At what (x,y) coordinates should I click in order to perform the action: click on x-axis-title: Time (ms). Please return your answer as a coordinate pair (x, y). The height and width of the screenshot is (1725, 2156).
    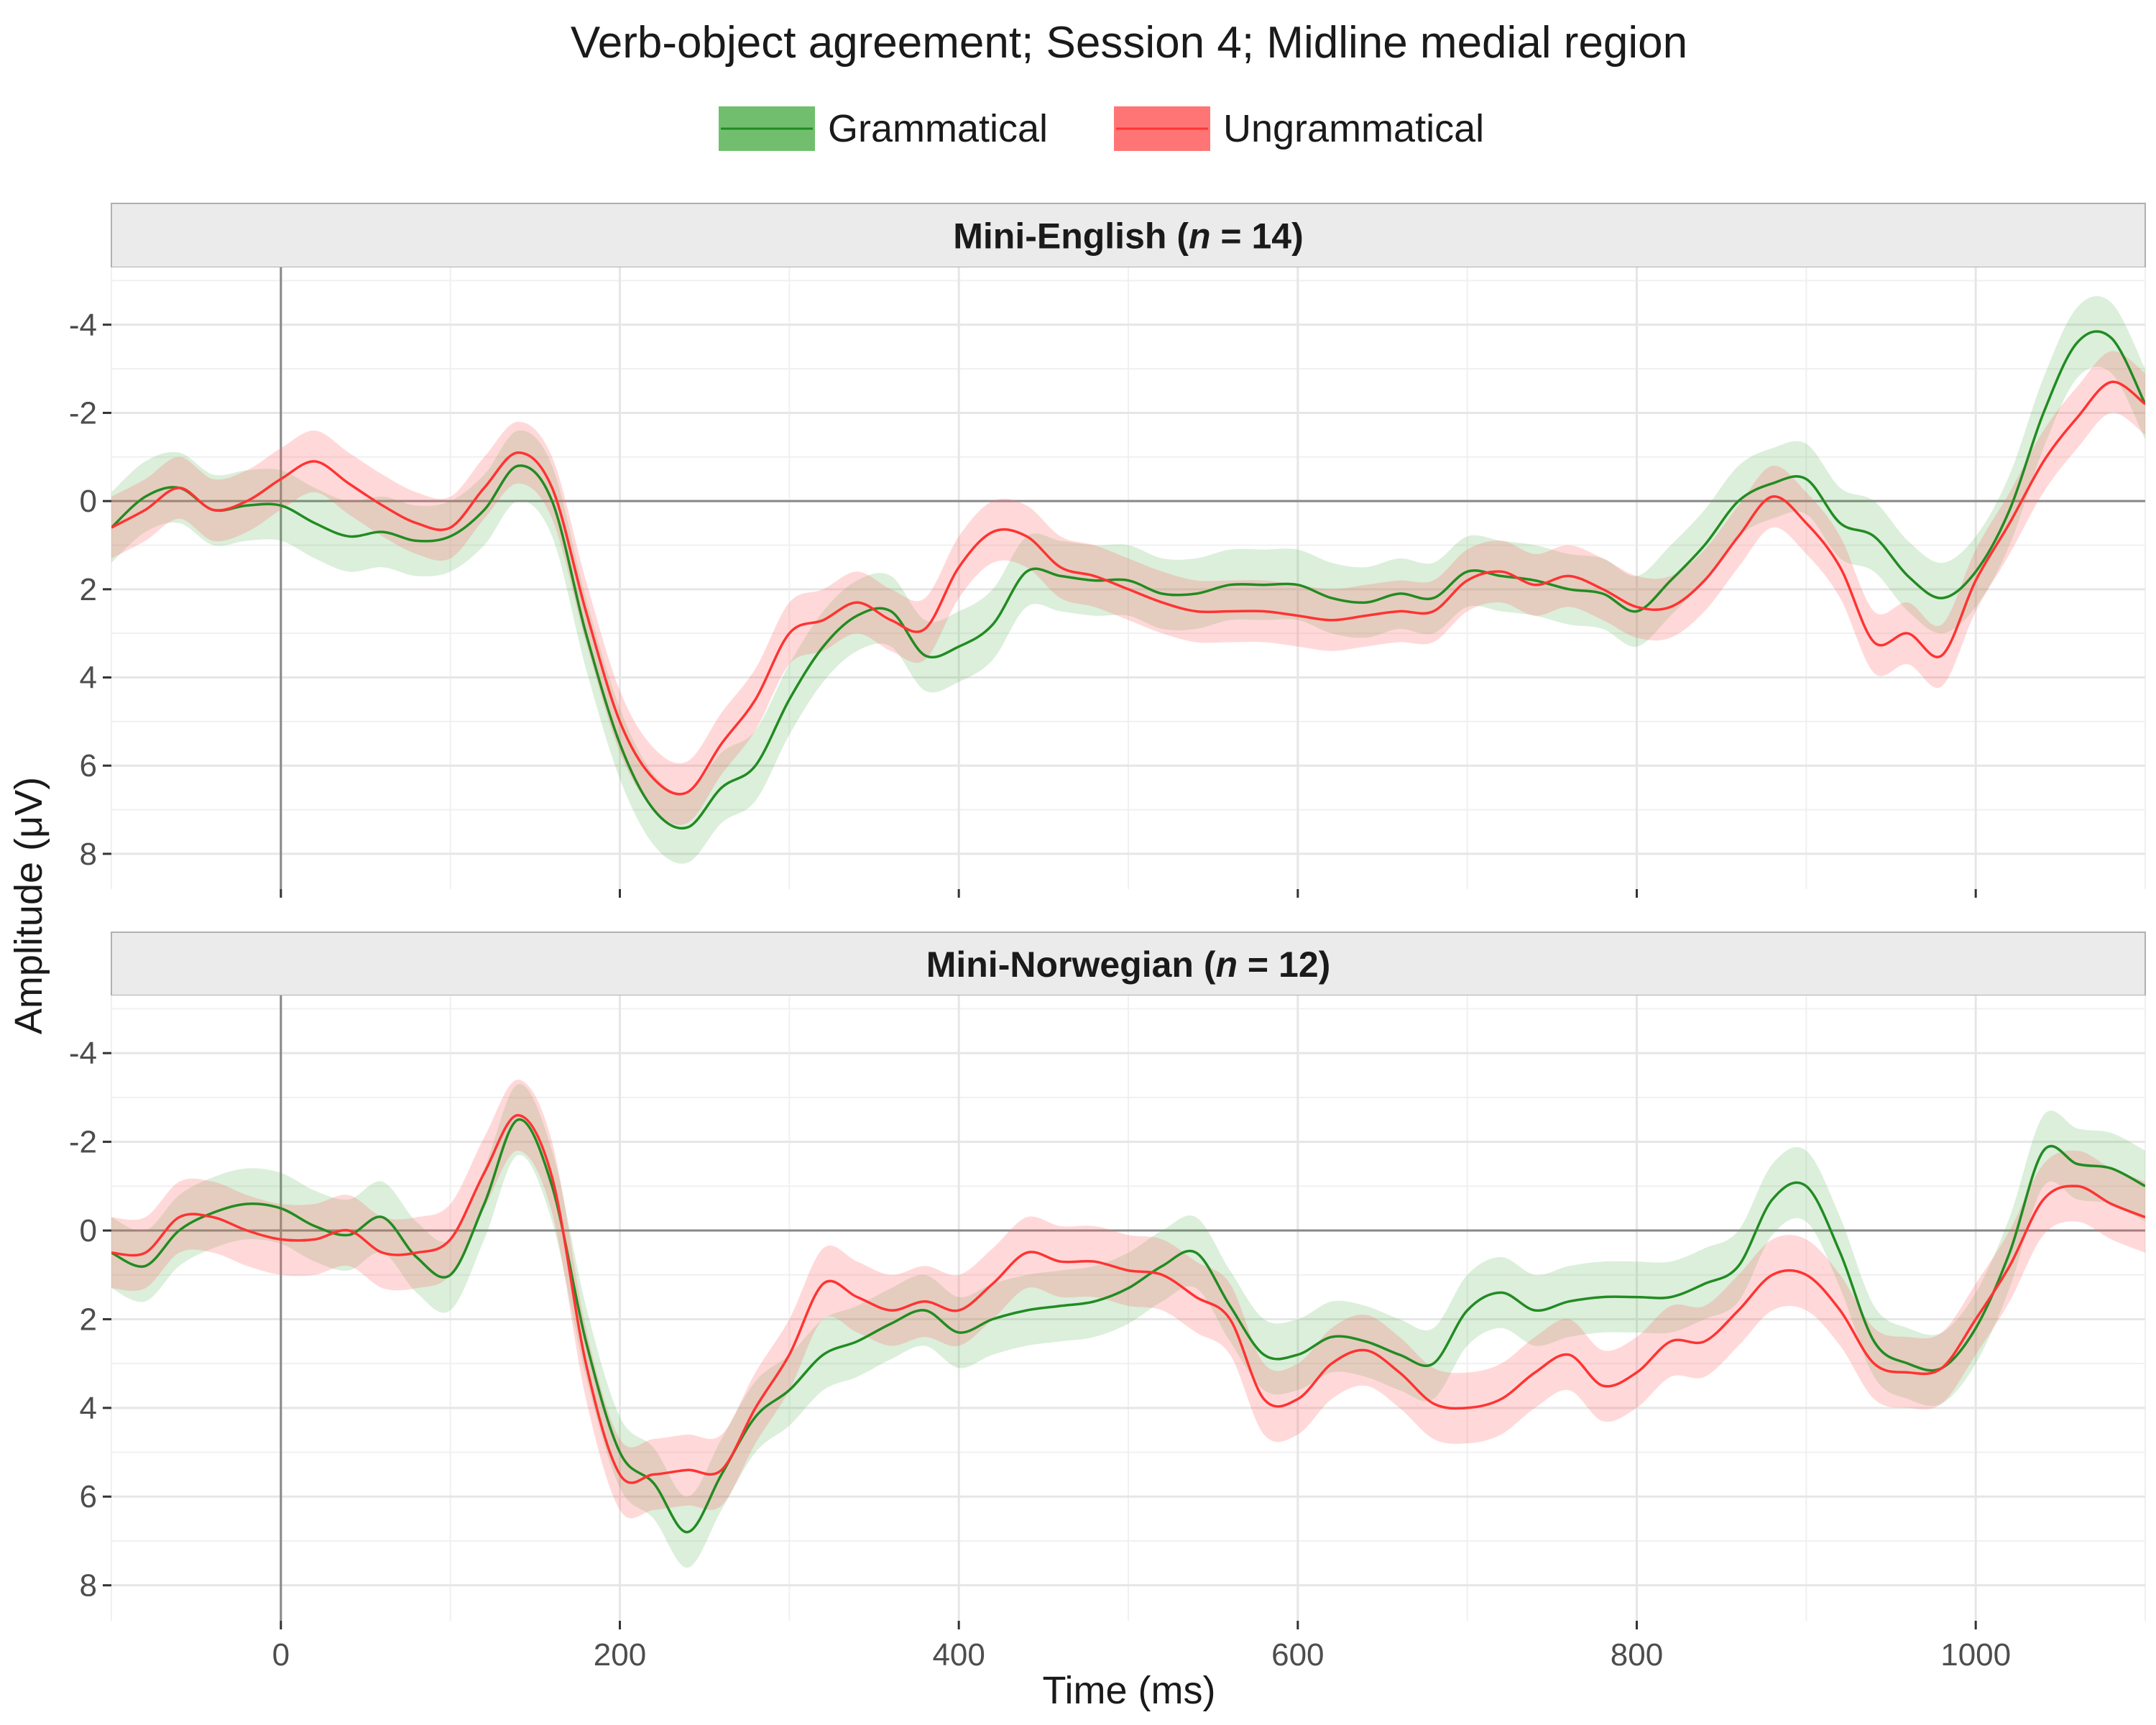
    Looking at the image, I should click on (1129, 1690).